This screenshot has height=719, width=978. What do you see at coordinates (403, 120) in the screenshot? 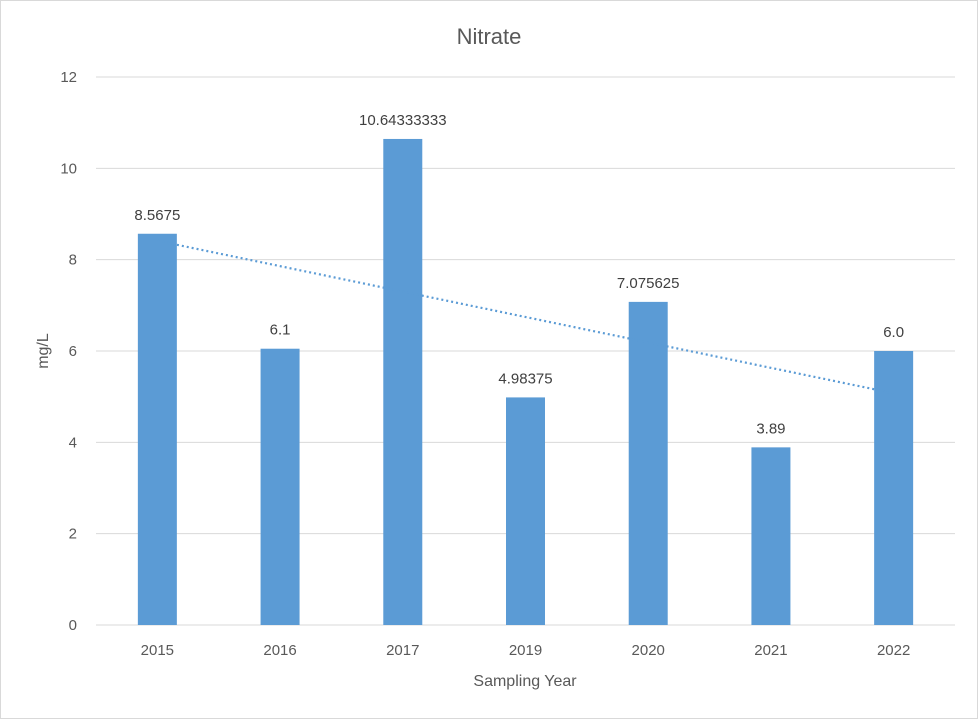
I see `data-label: 10.64333333` at bounding box center [403, 120].